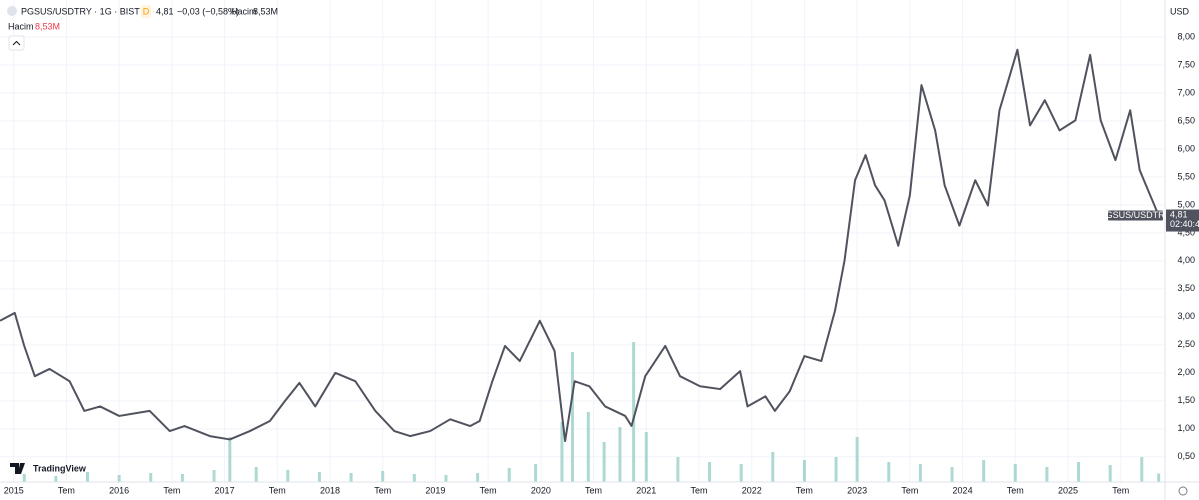 This screenshot has width=1199, height=500. I want to click on symbol-icon, so click(12, 11).